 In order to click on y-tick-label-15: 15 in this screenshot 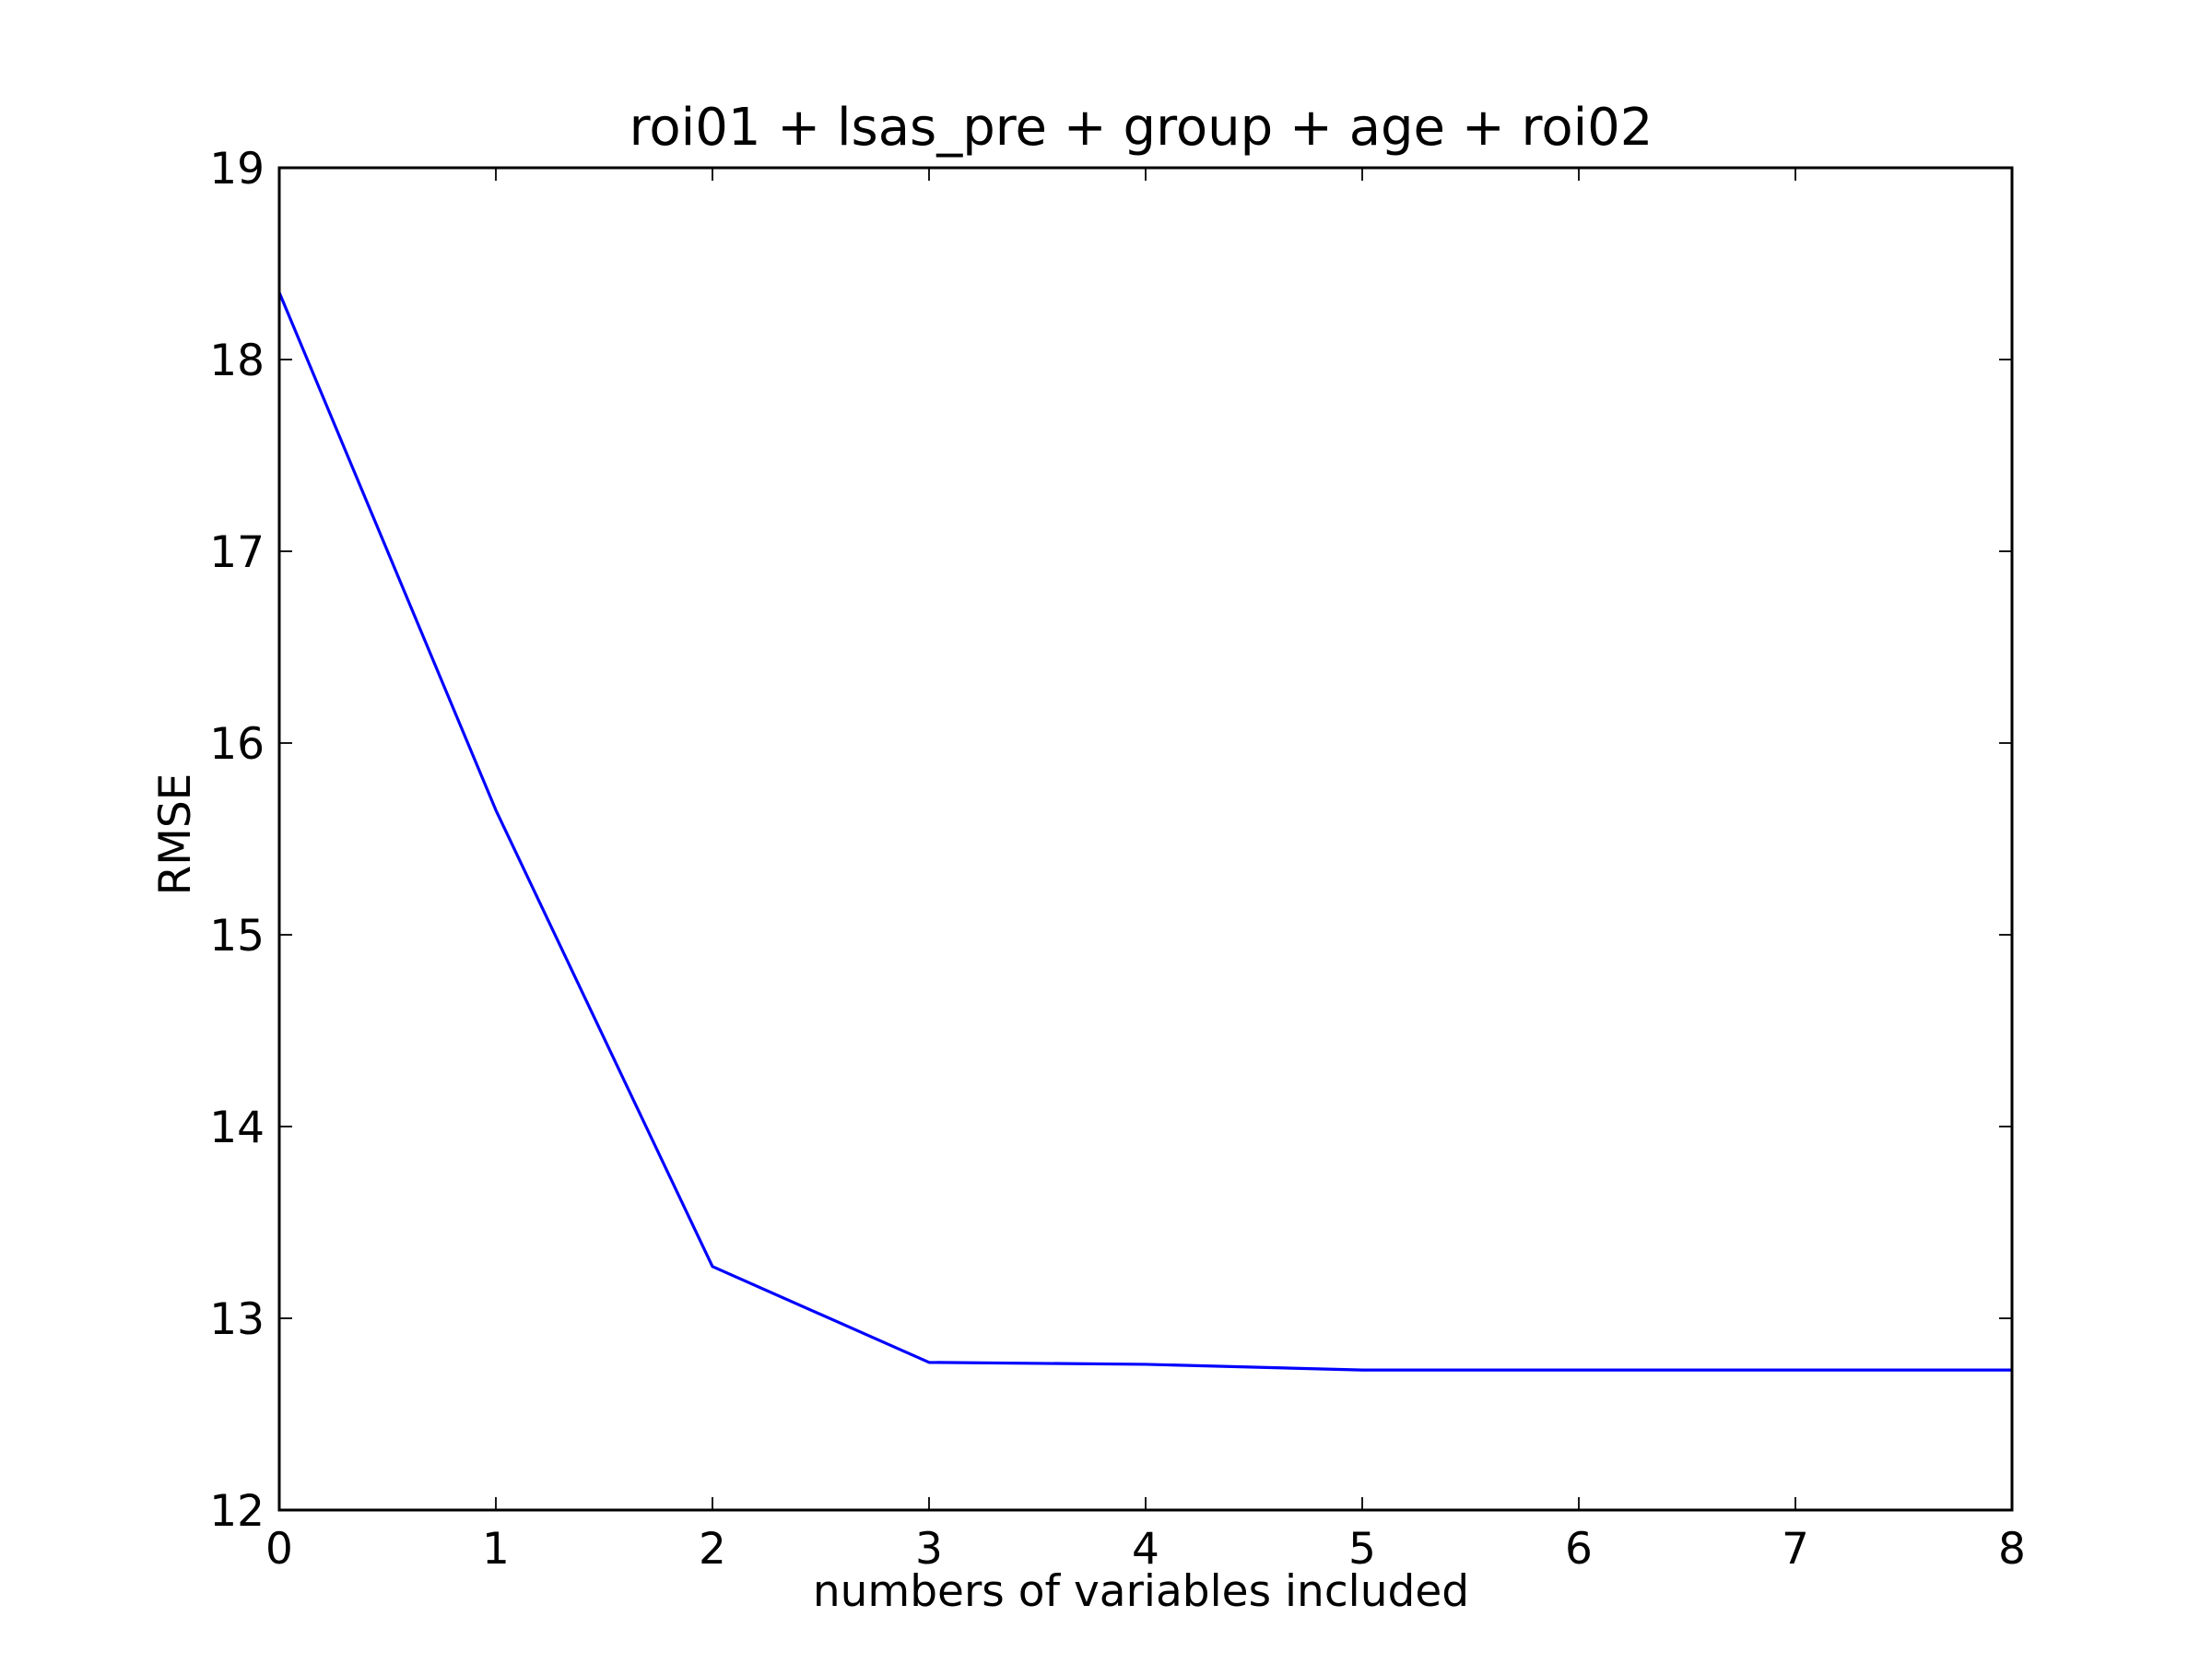, I will do `click(237, 936)`.